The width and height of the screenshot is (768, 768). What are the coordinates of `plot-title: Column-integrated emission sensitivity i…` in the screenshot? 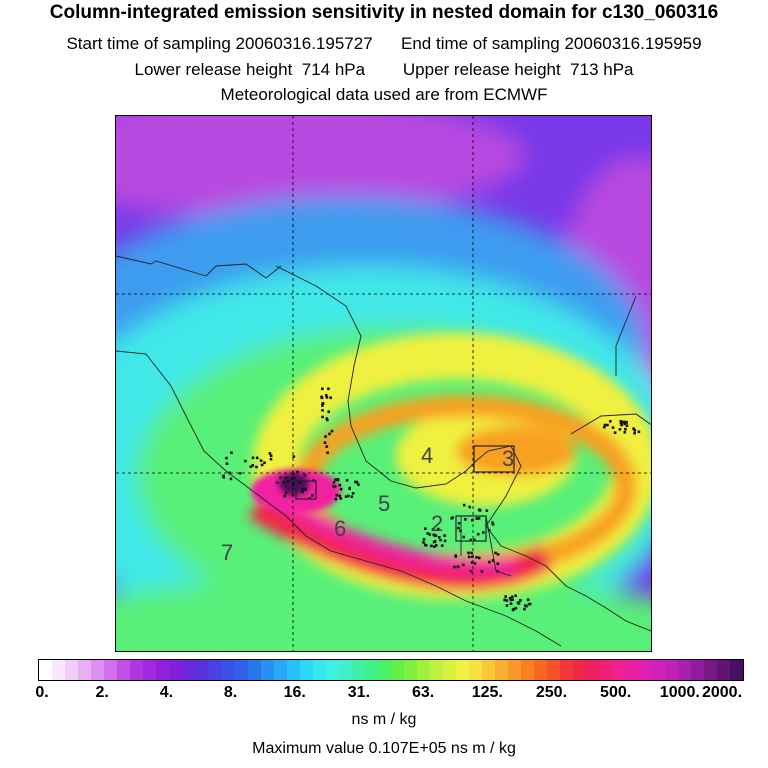 It's located at (384, 12).